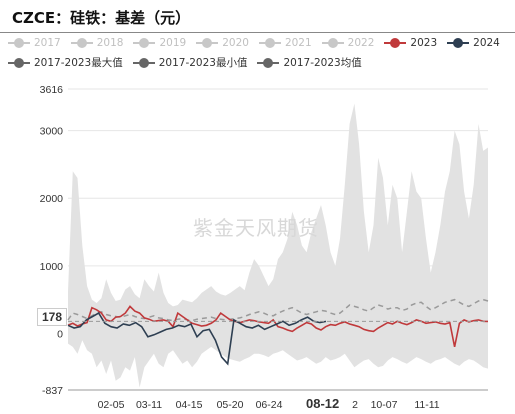 The height and width of the screenshot is (414, 515). I want to click on legend-label: 2017-2023均值, so click(322, 63).